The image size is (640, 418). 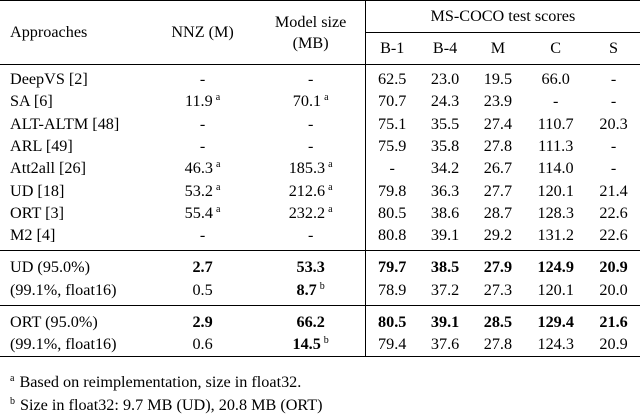 I want to click on cell-nnz-value: 55.4, so click(x=198, y=212).